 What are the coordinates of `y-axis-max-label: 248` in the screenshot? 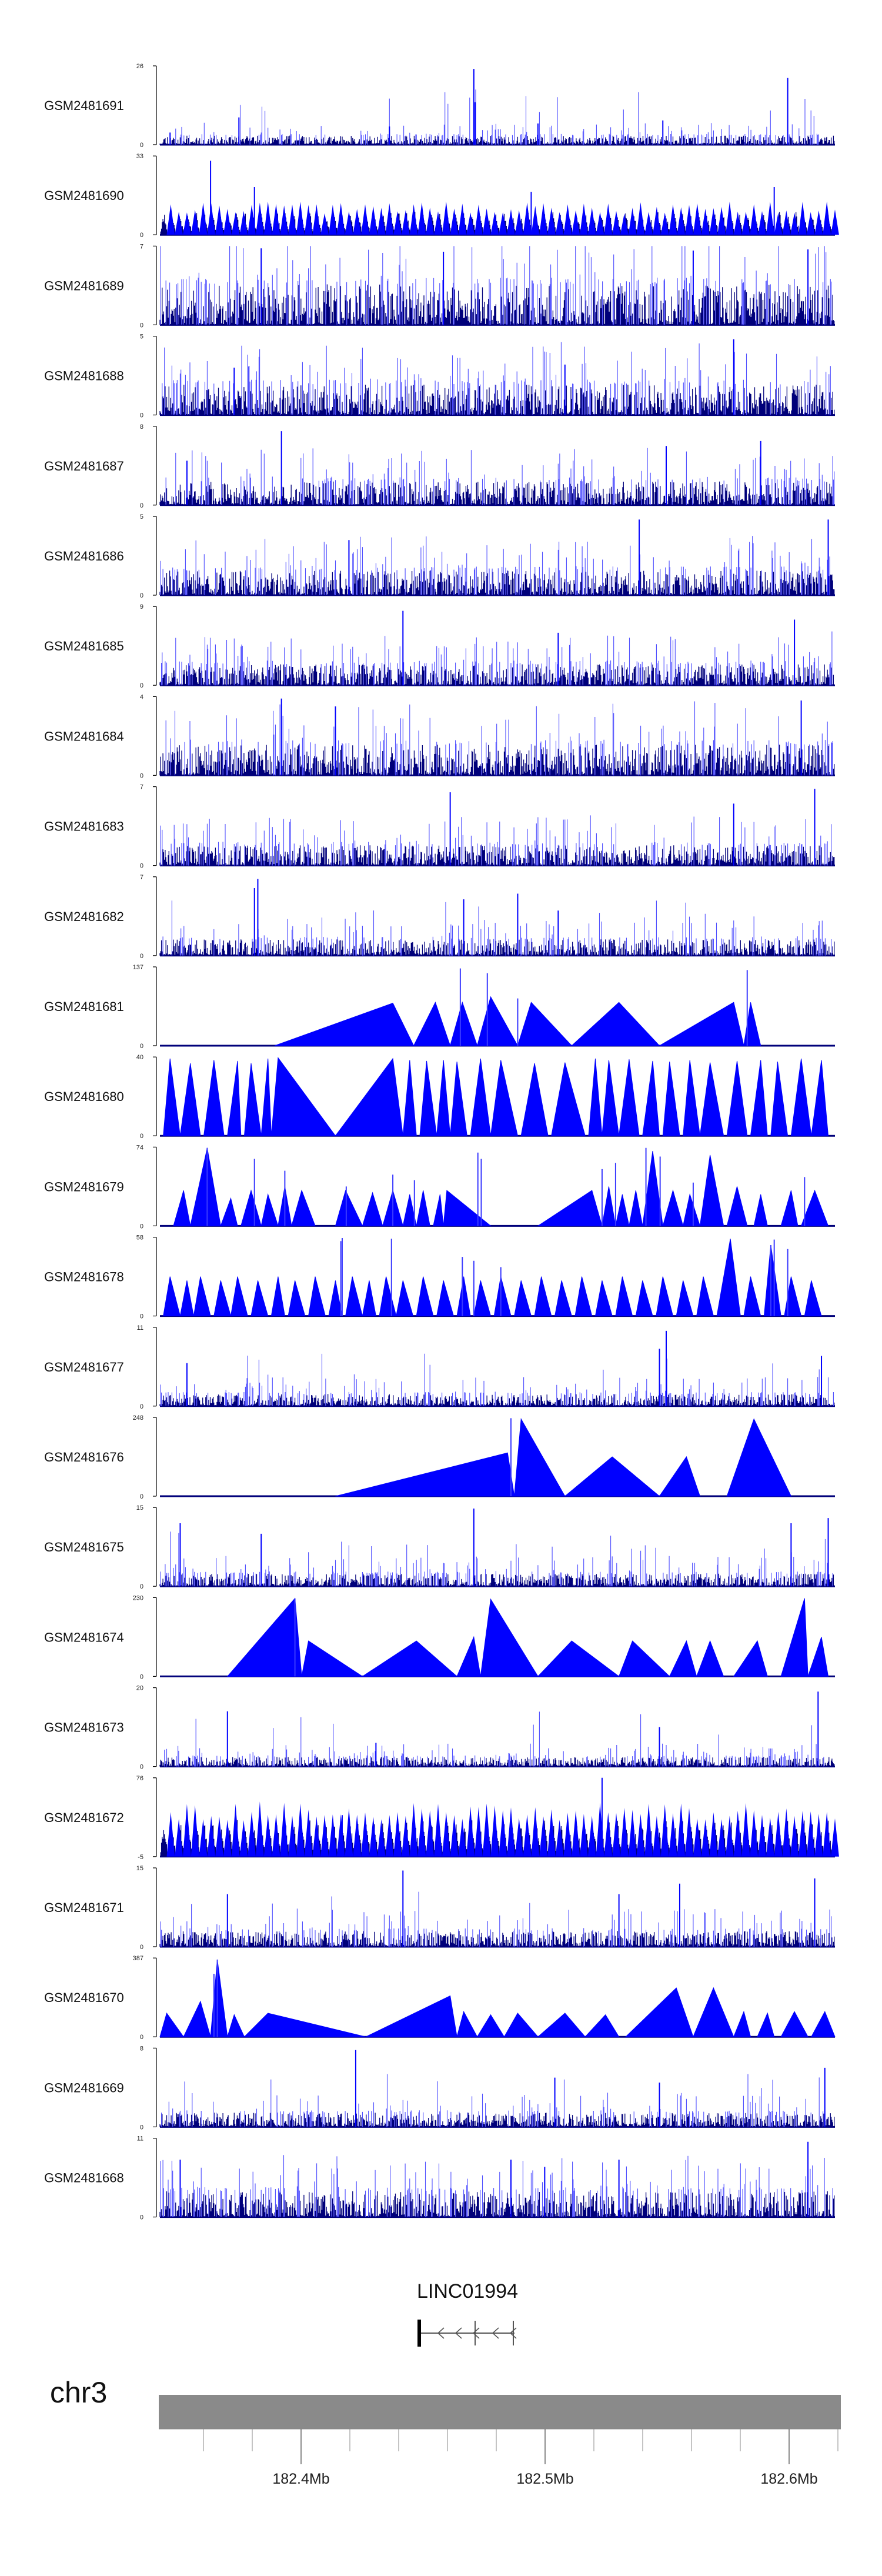 It's located at (138, 1418).